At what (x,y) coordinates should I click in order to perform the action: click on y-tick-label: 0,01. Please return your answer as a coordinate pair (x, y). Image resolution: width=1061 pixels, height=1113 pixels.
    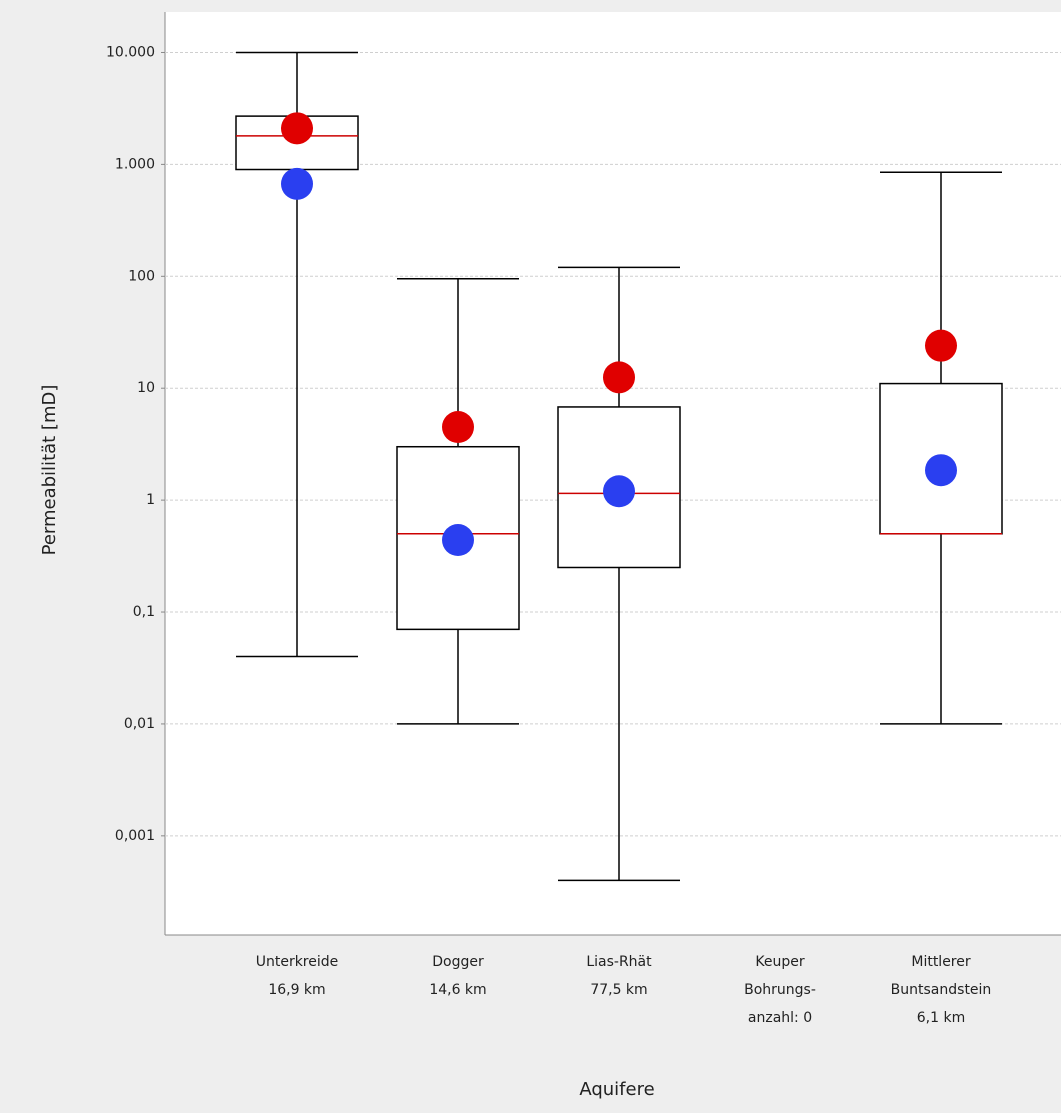
    Looking at the image, I should click on (139, 724).